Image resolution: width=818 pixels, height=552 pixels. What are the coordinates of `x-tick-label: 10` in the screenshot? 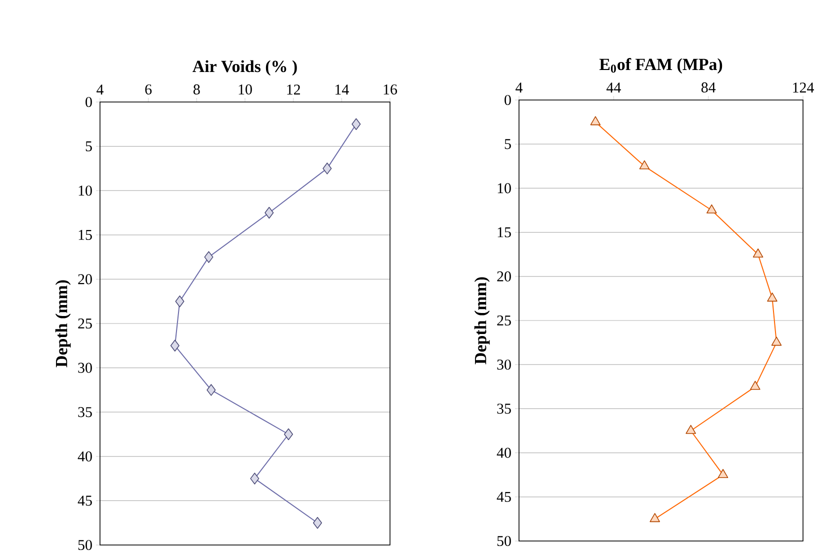 It's located at (245, 89).